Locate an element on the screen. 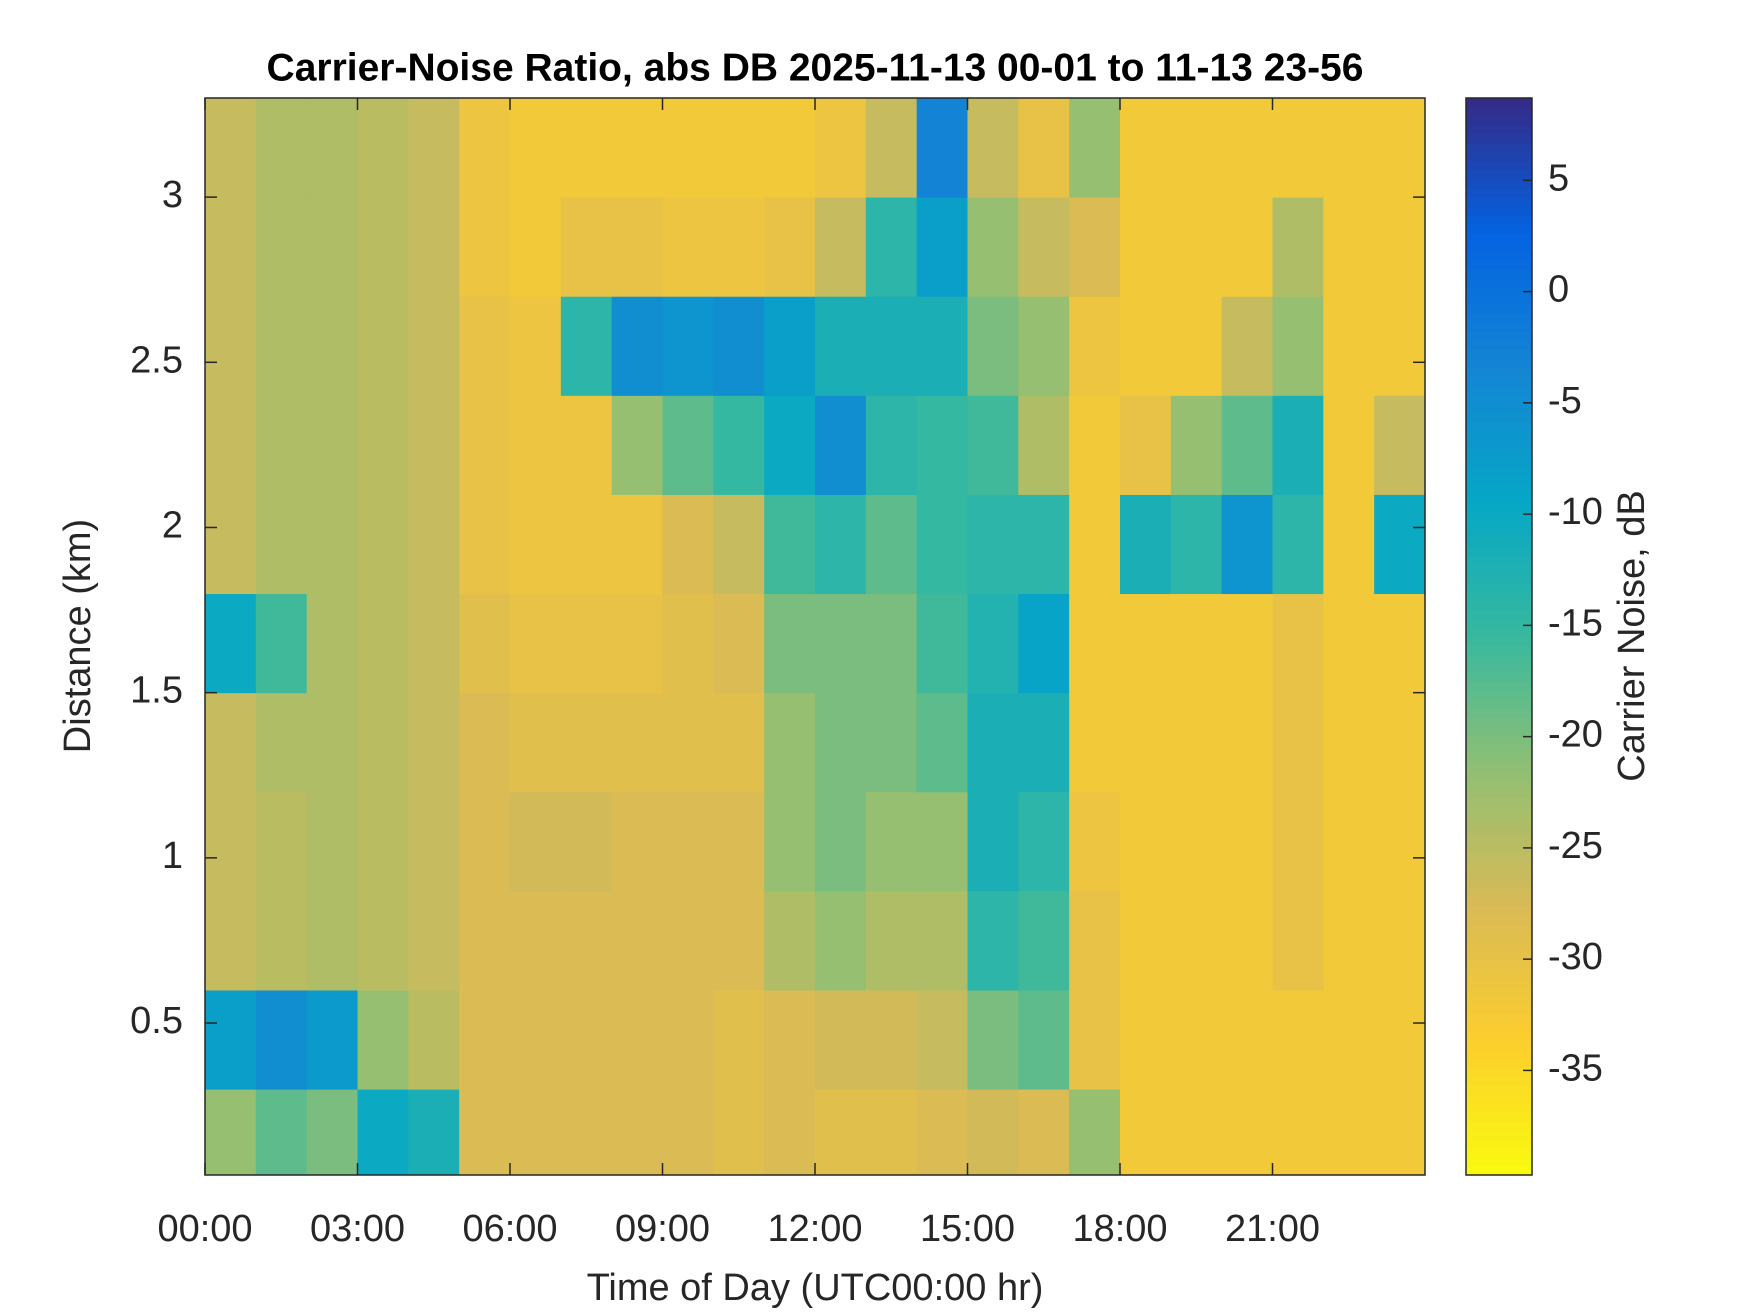  colorbar-tick-label: -30 is located at coordinates (1575, 957).